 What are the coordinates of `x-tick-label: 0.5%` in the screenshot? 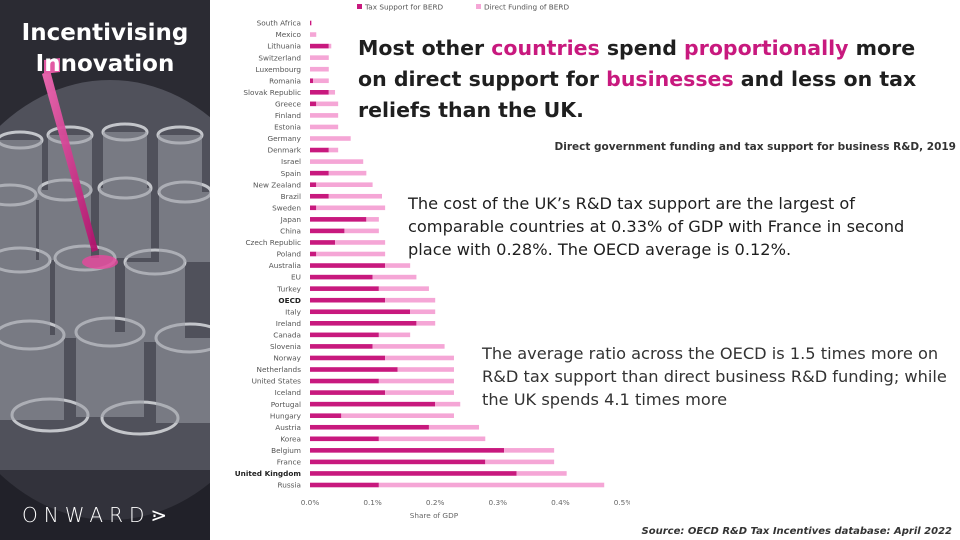 It's located at (622, 502).